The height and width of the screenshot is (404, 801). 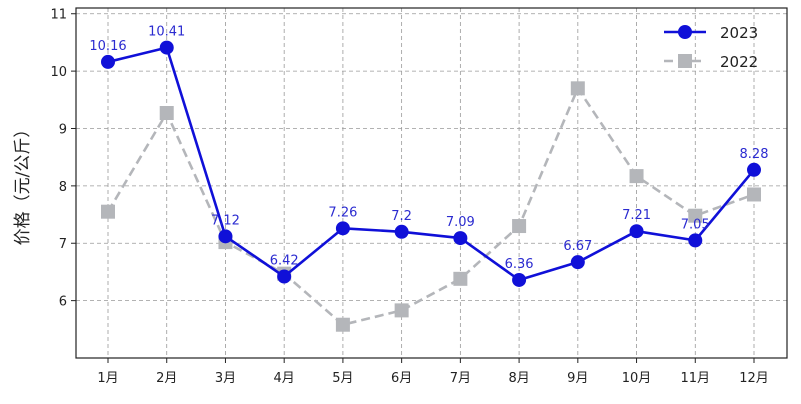 I want to click on data-label-2023: 7.09, so click(x=460, y=222).